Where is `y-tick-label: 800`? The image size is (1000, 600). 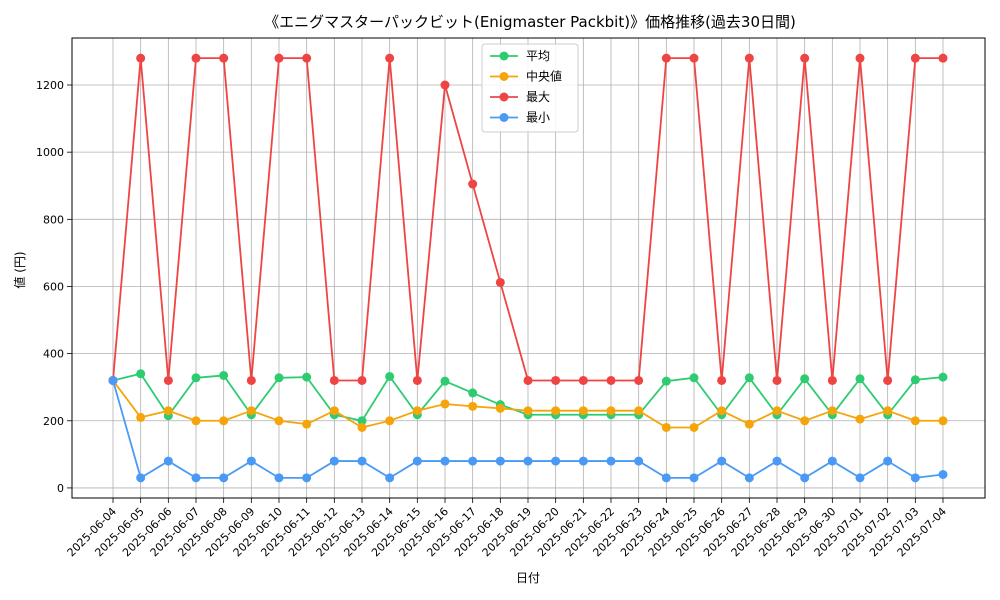 y-tick-label: 800 is located at coordinates (53, 219).